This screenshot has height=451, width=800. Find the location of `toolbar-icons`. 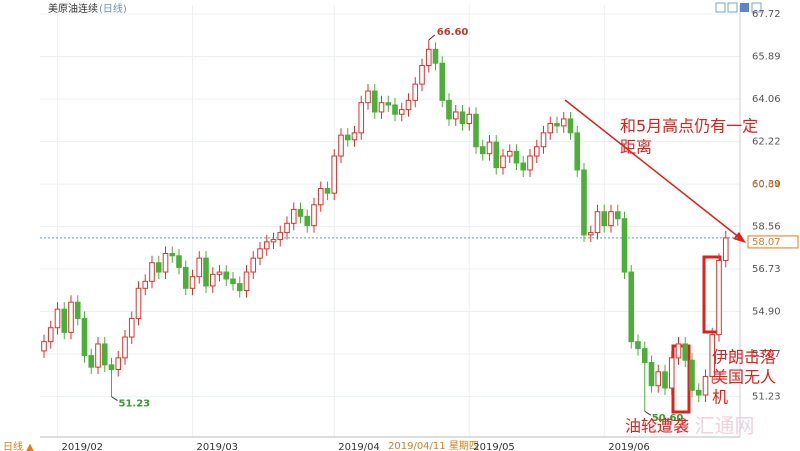

toolbar-icons is located at coordinates (738, 7).